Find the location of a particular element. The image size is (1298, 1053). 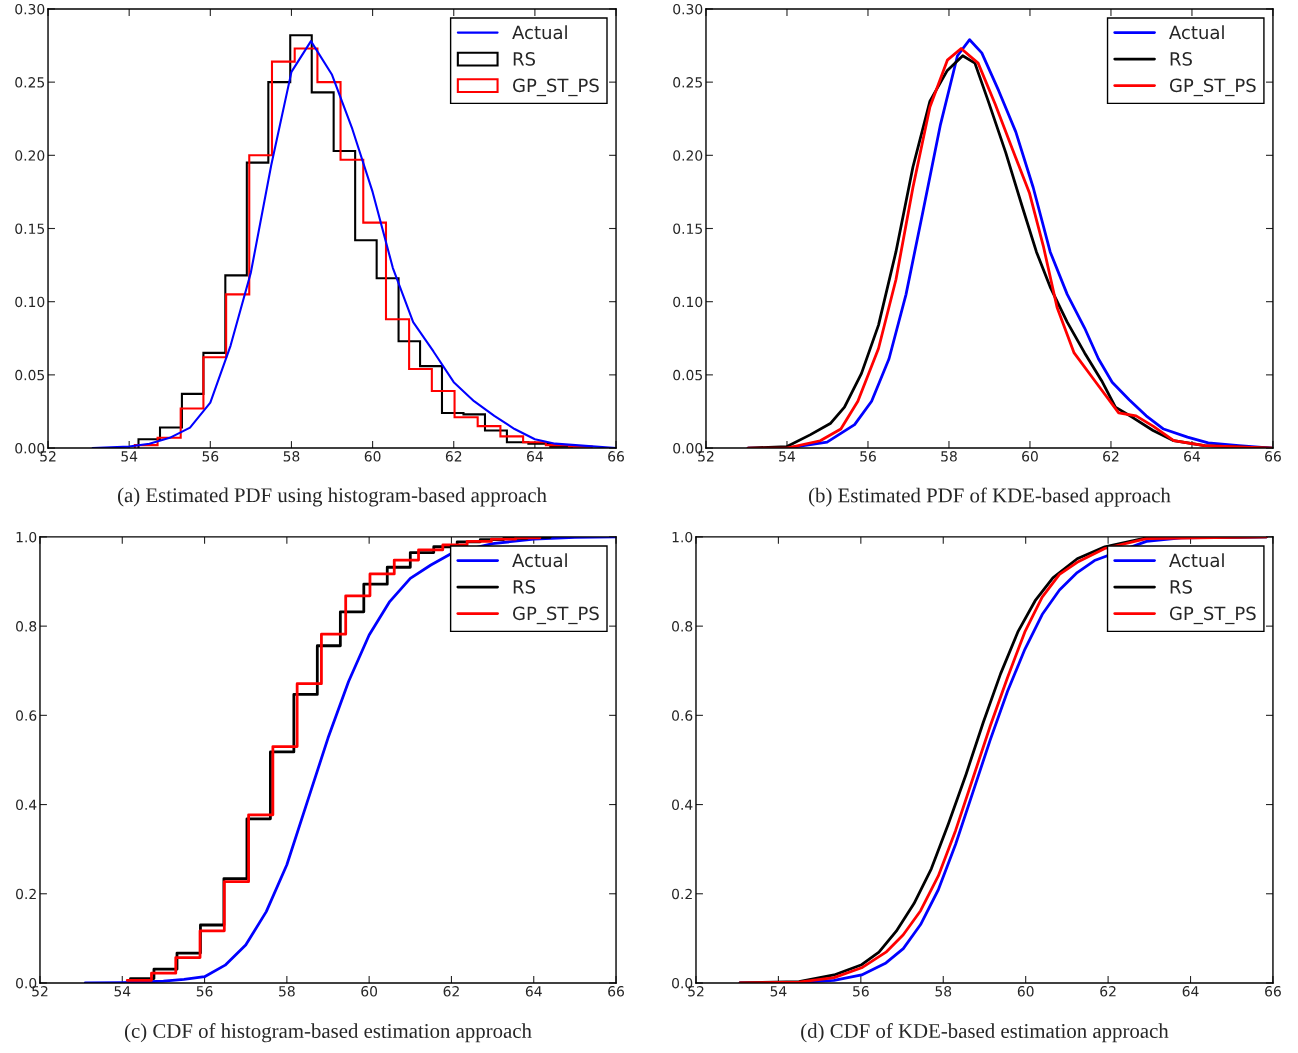

text: (b) Estimated PDF of KDE-based approach is located at coordinates (990, 497).